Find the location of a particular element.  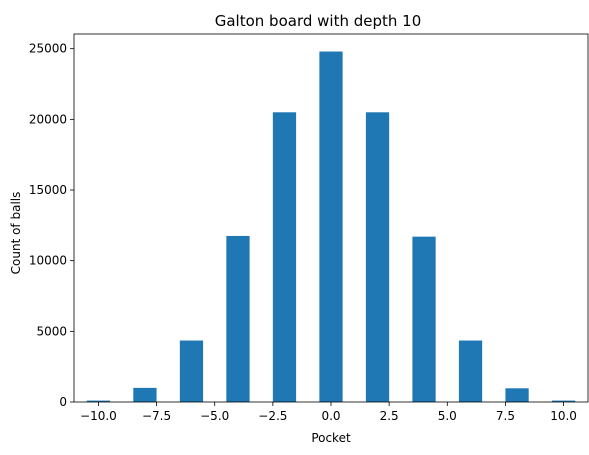

y-axis-label: Count of balls is located at coordinates (16, 233).